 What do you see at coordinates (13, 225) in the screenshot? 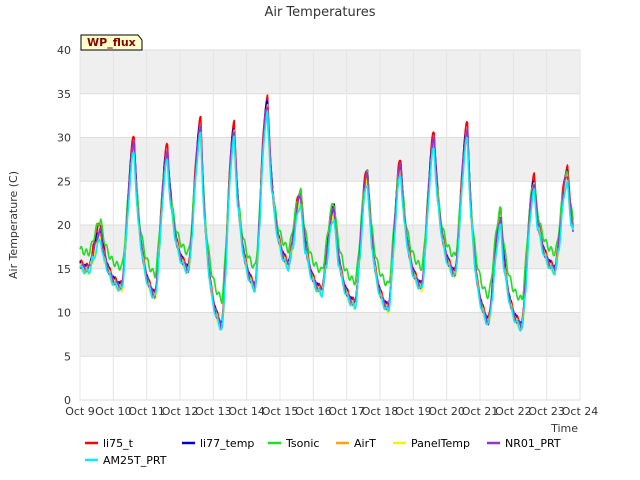
I see `y-axis-label: Air Temperature (C)` at bounding box center [13, 225].